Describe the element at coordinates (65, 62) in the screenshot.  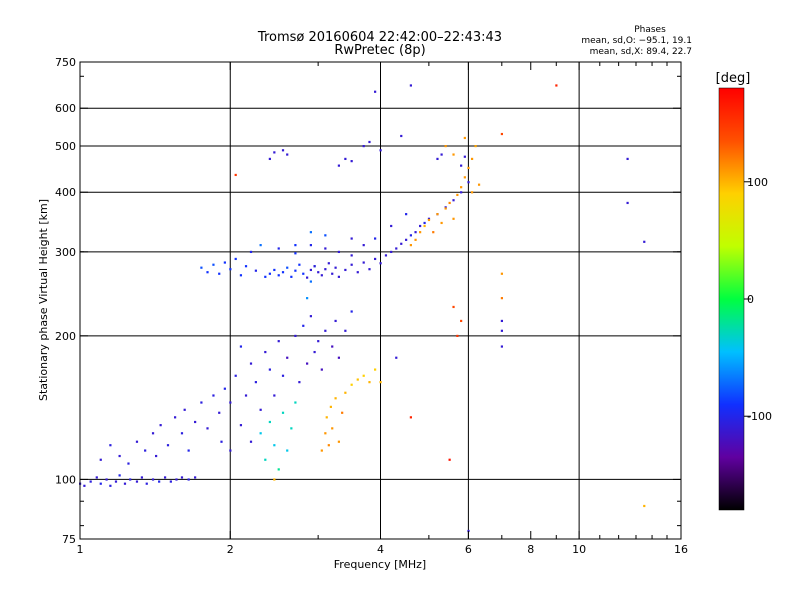
I see `y-tick-label: 750` at that location.